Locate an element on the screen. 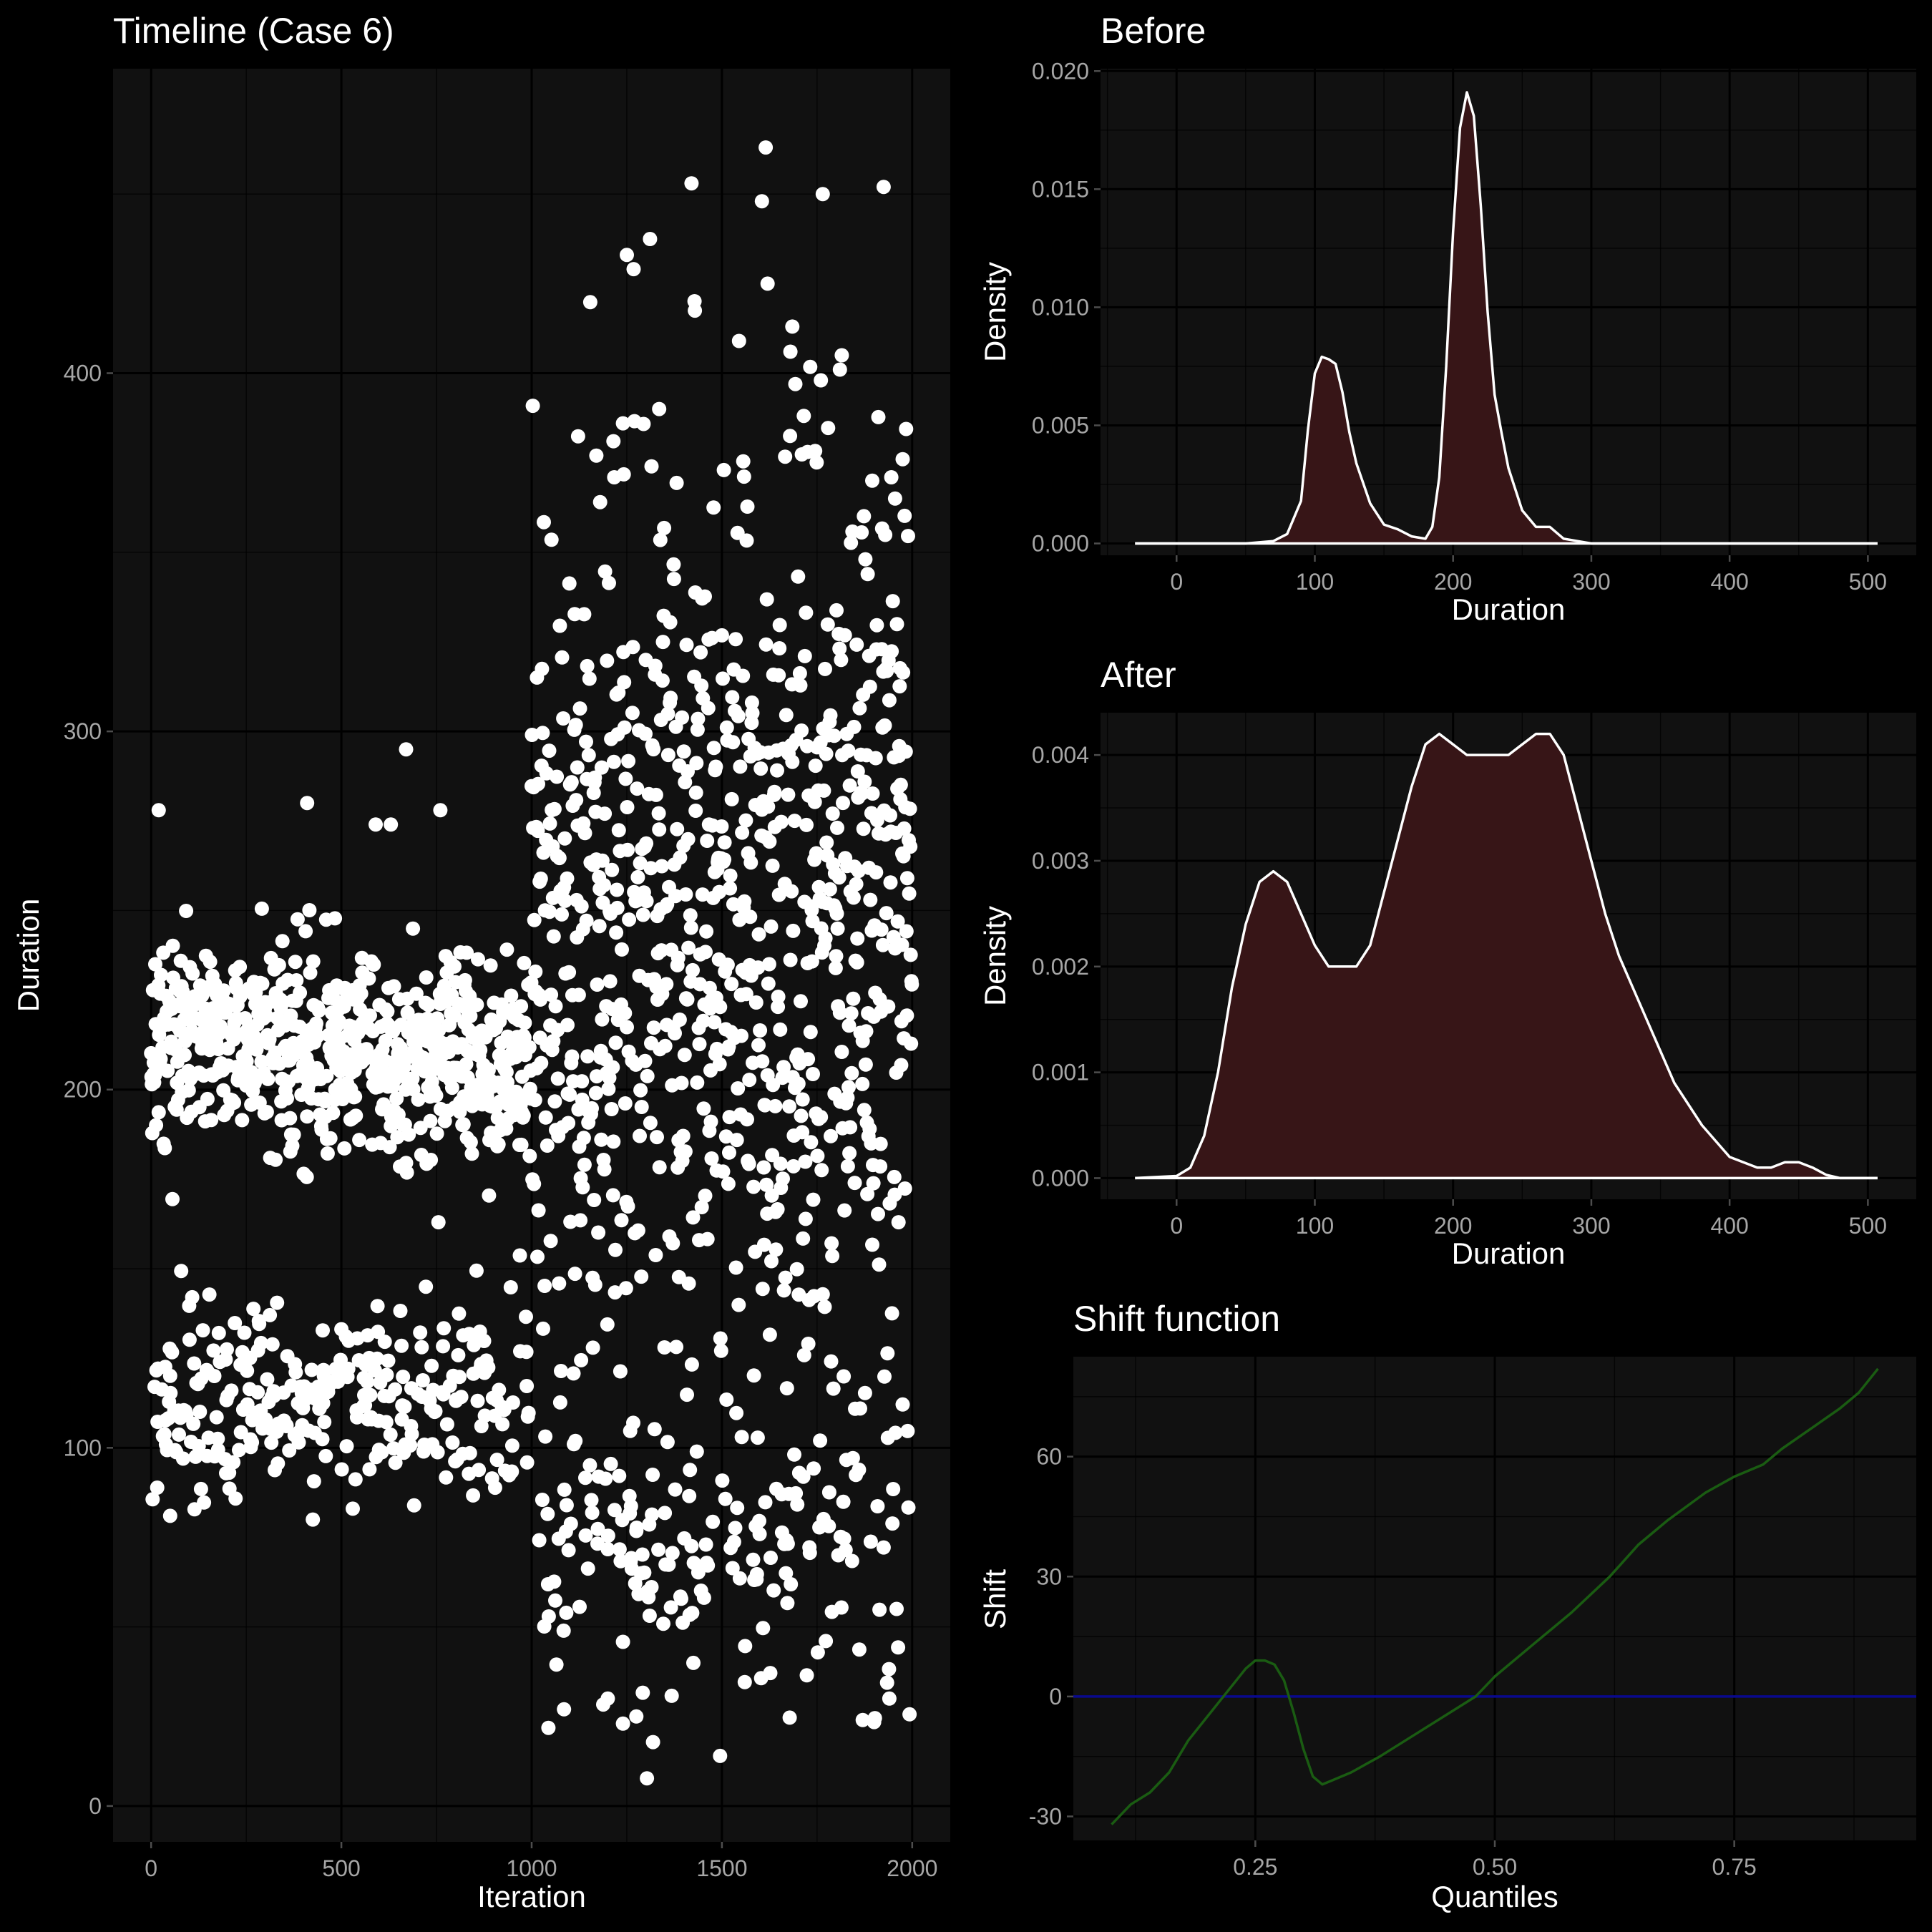 This screenshot has width=1932, height=1932. after-title: After is located at coordinates (1138, 675).